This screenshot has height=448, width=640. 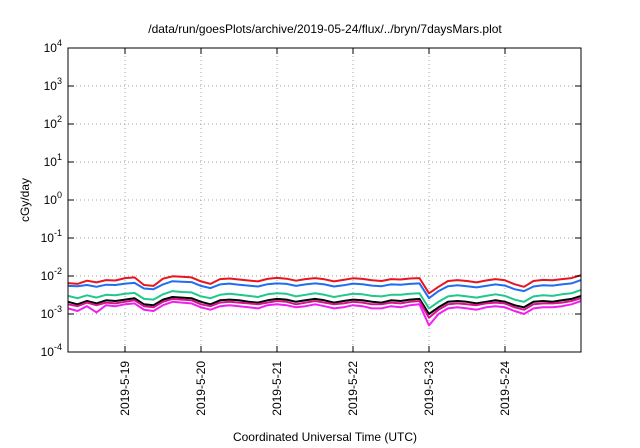 I want to click on series-group, so click(x=324, y=300).